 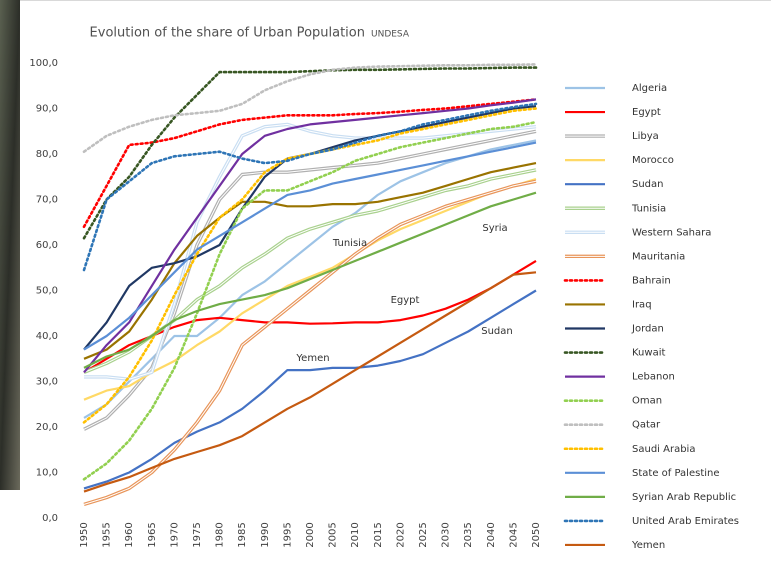 I want to click on legend-label: Libya, so click(x=645, y=136).